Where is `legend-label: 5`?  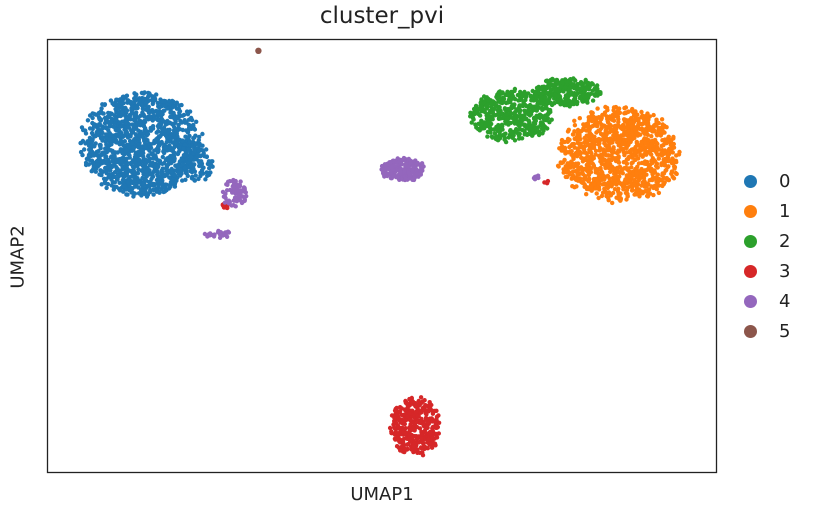
legend-label: 5 is located at coordinates (785, 331).